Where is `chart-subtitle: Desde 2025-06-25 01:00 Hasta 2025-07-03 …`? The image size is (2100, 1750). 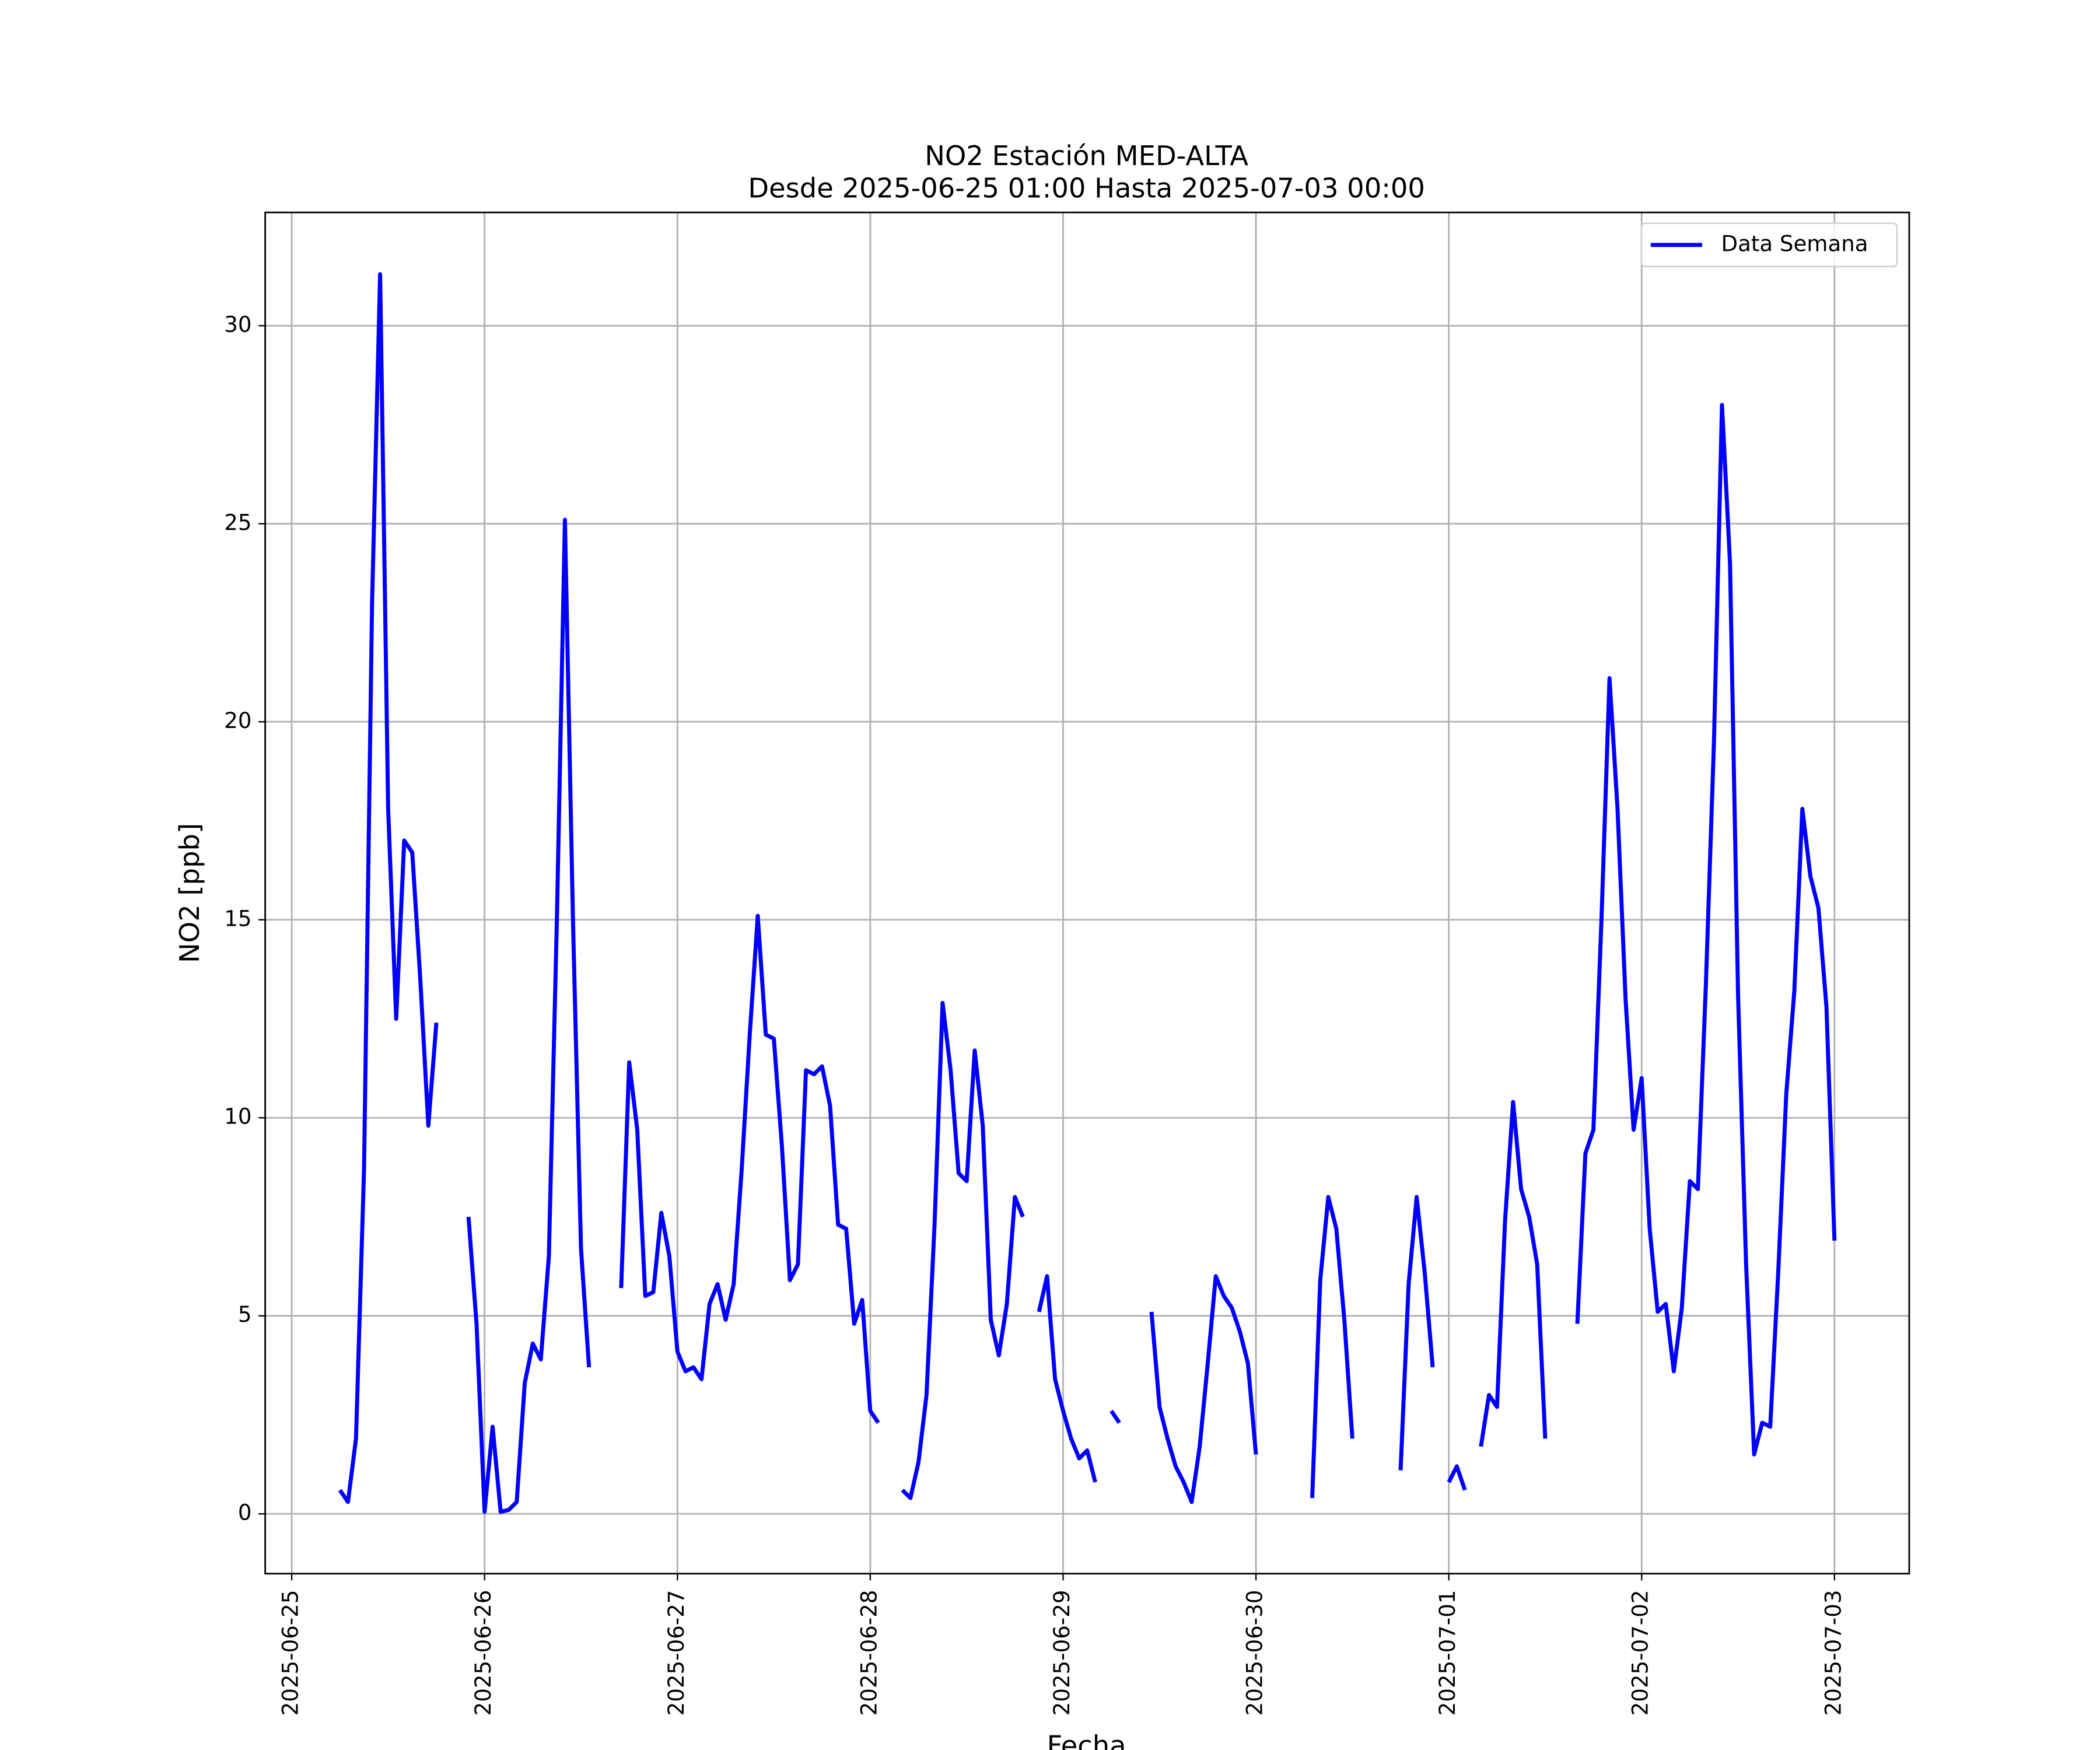
chart-subtitle: Desde 2025-06-25 01:00 Hasta 2025-07-03 … is located at coordinates (1086, 188).